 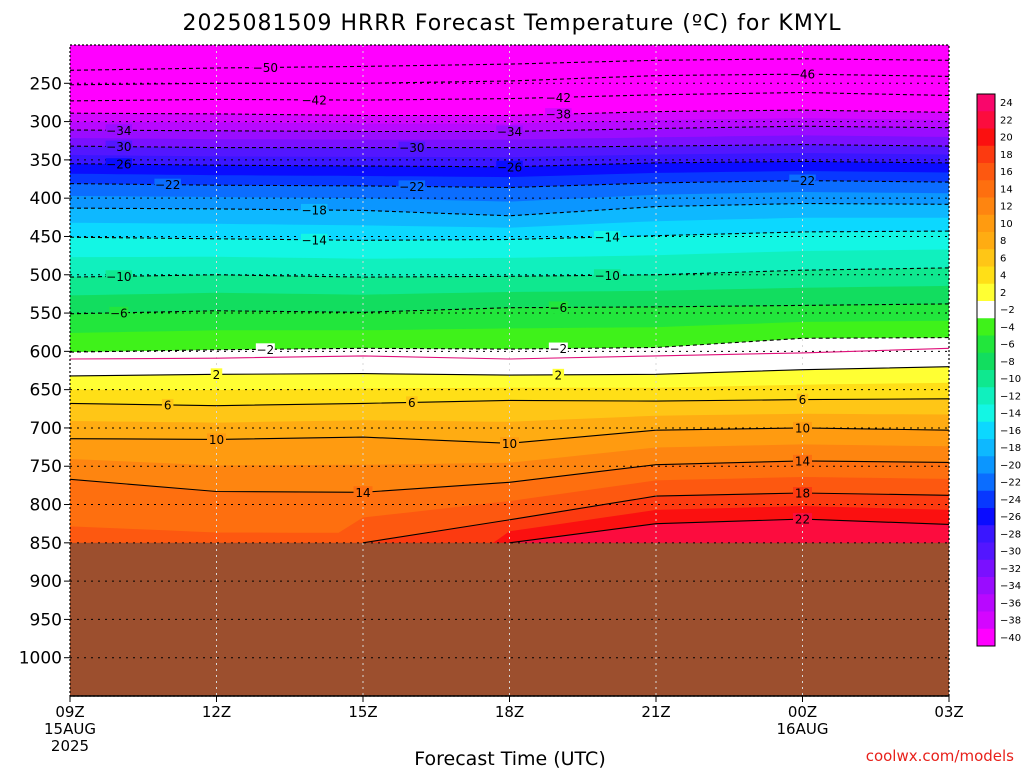 I want to click on isotherm-label: −30, so click(x=411, y=148).